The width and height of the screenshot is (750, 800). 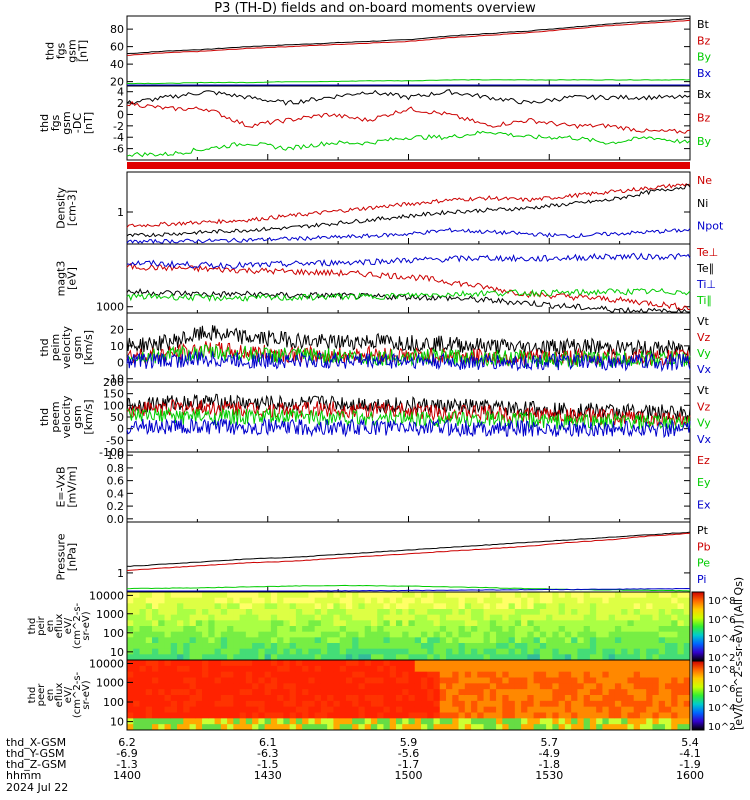 I want to click on ytick-label: -100, so click(x=111, y=452).